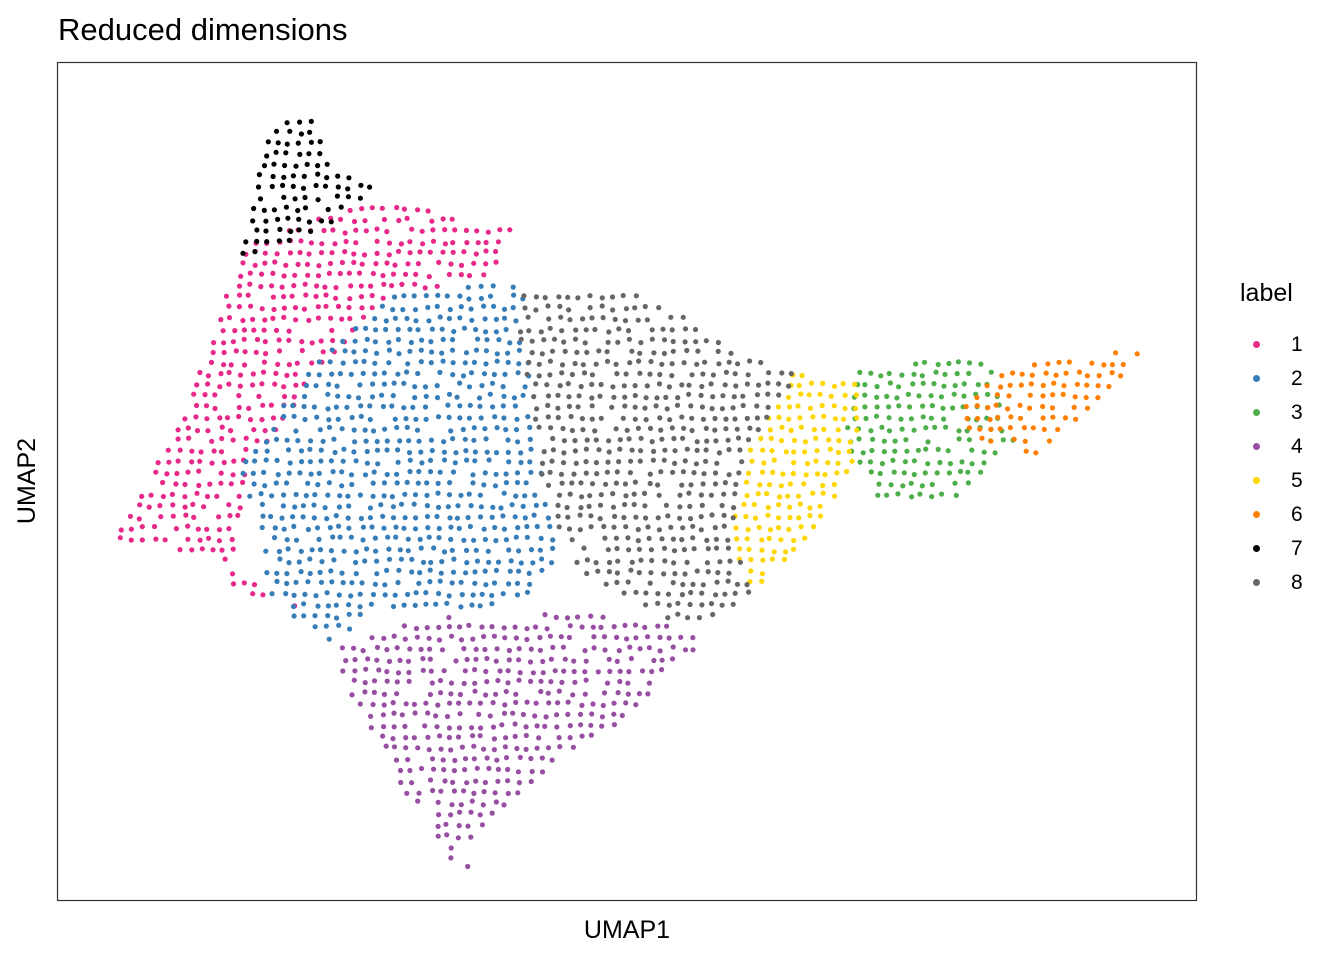 The width and height of the screenshot is (1344, 960). What do you see at coordinates (1297, 514) in the screenshot?
I see `legend-label: 6` at bounding box center [1297, 514].